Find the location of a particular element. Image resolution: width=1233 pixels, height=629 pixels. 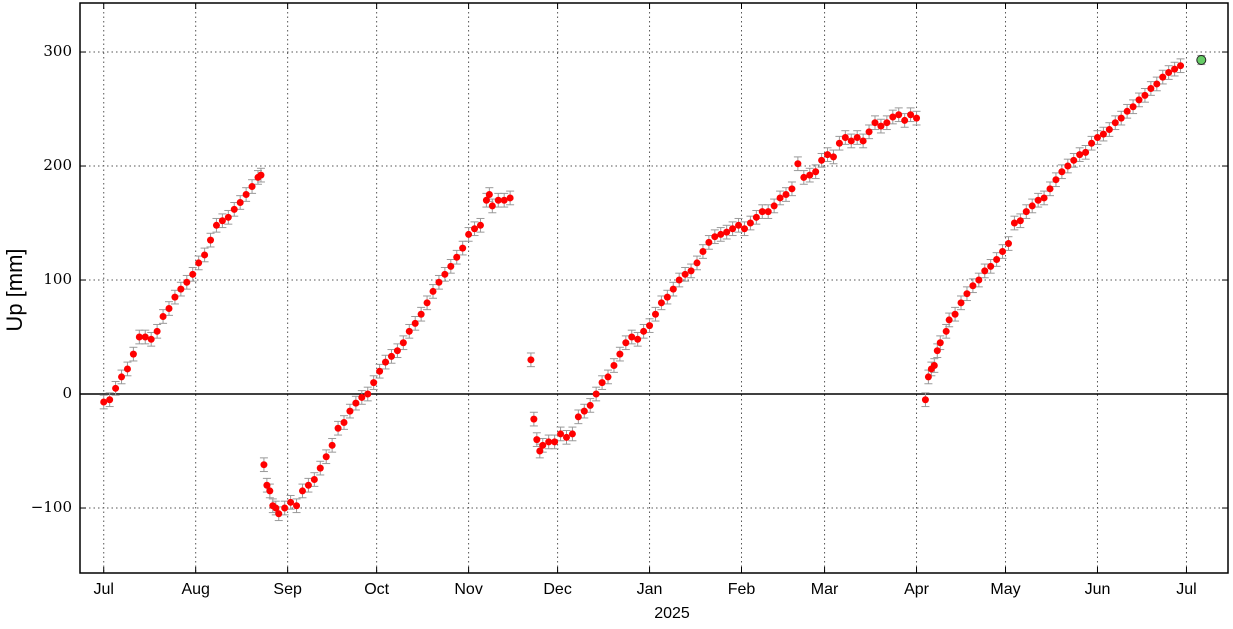

y-axis-label: Up [mm] is located at coordinates (14, 289).